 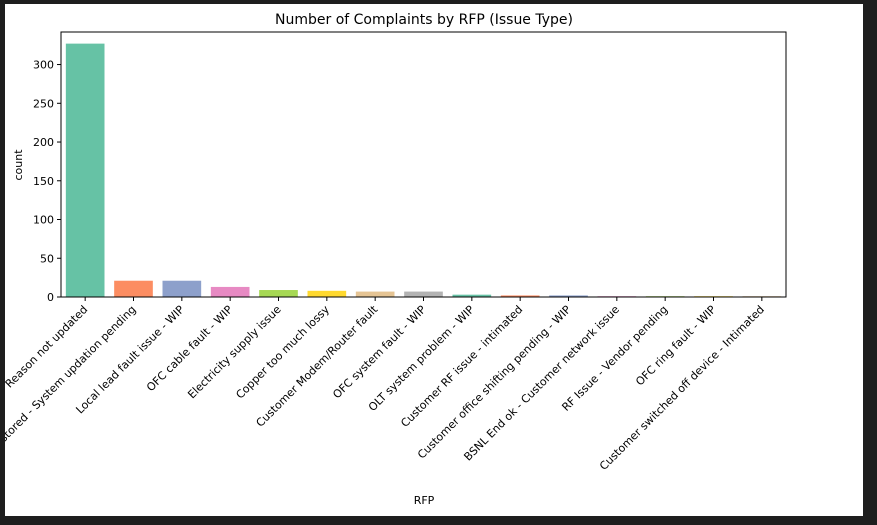 I want to click on x-tick-label: OFC system fault - WIP, so click(x=379, y=352).